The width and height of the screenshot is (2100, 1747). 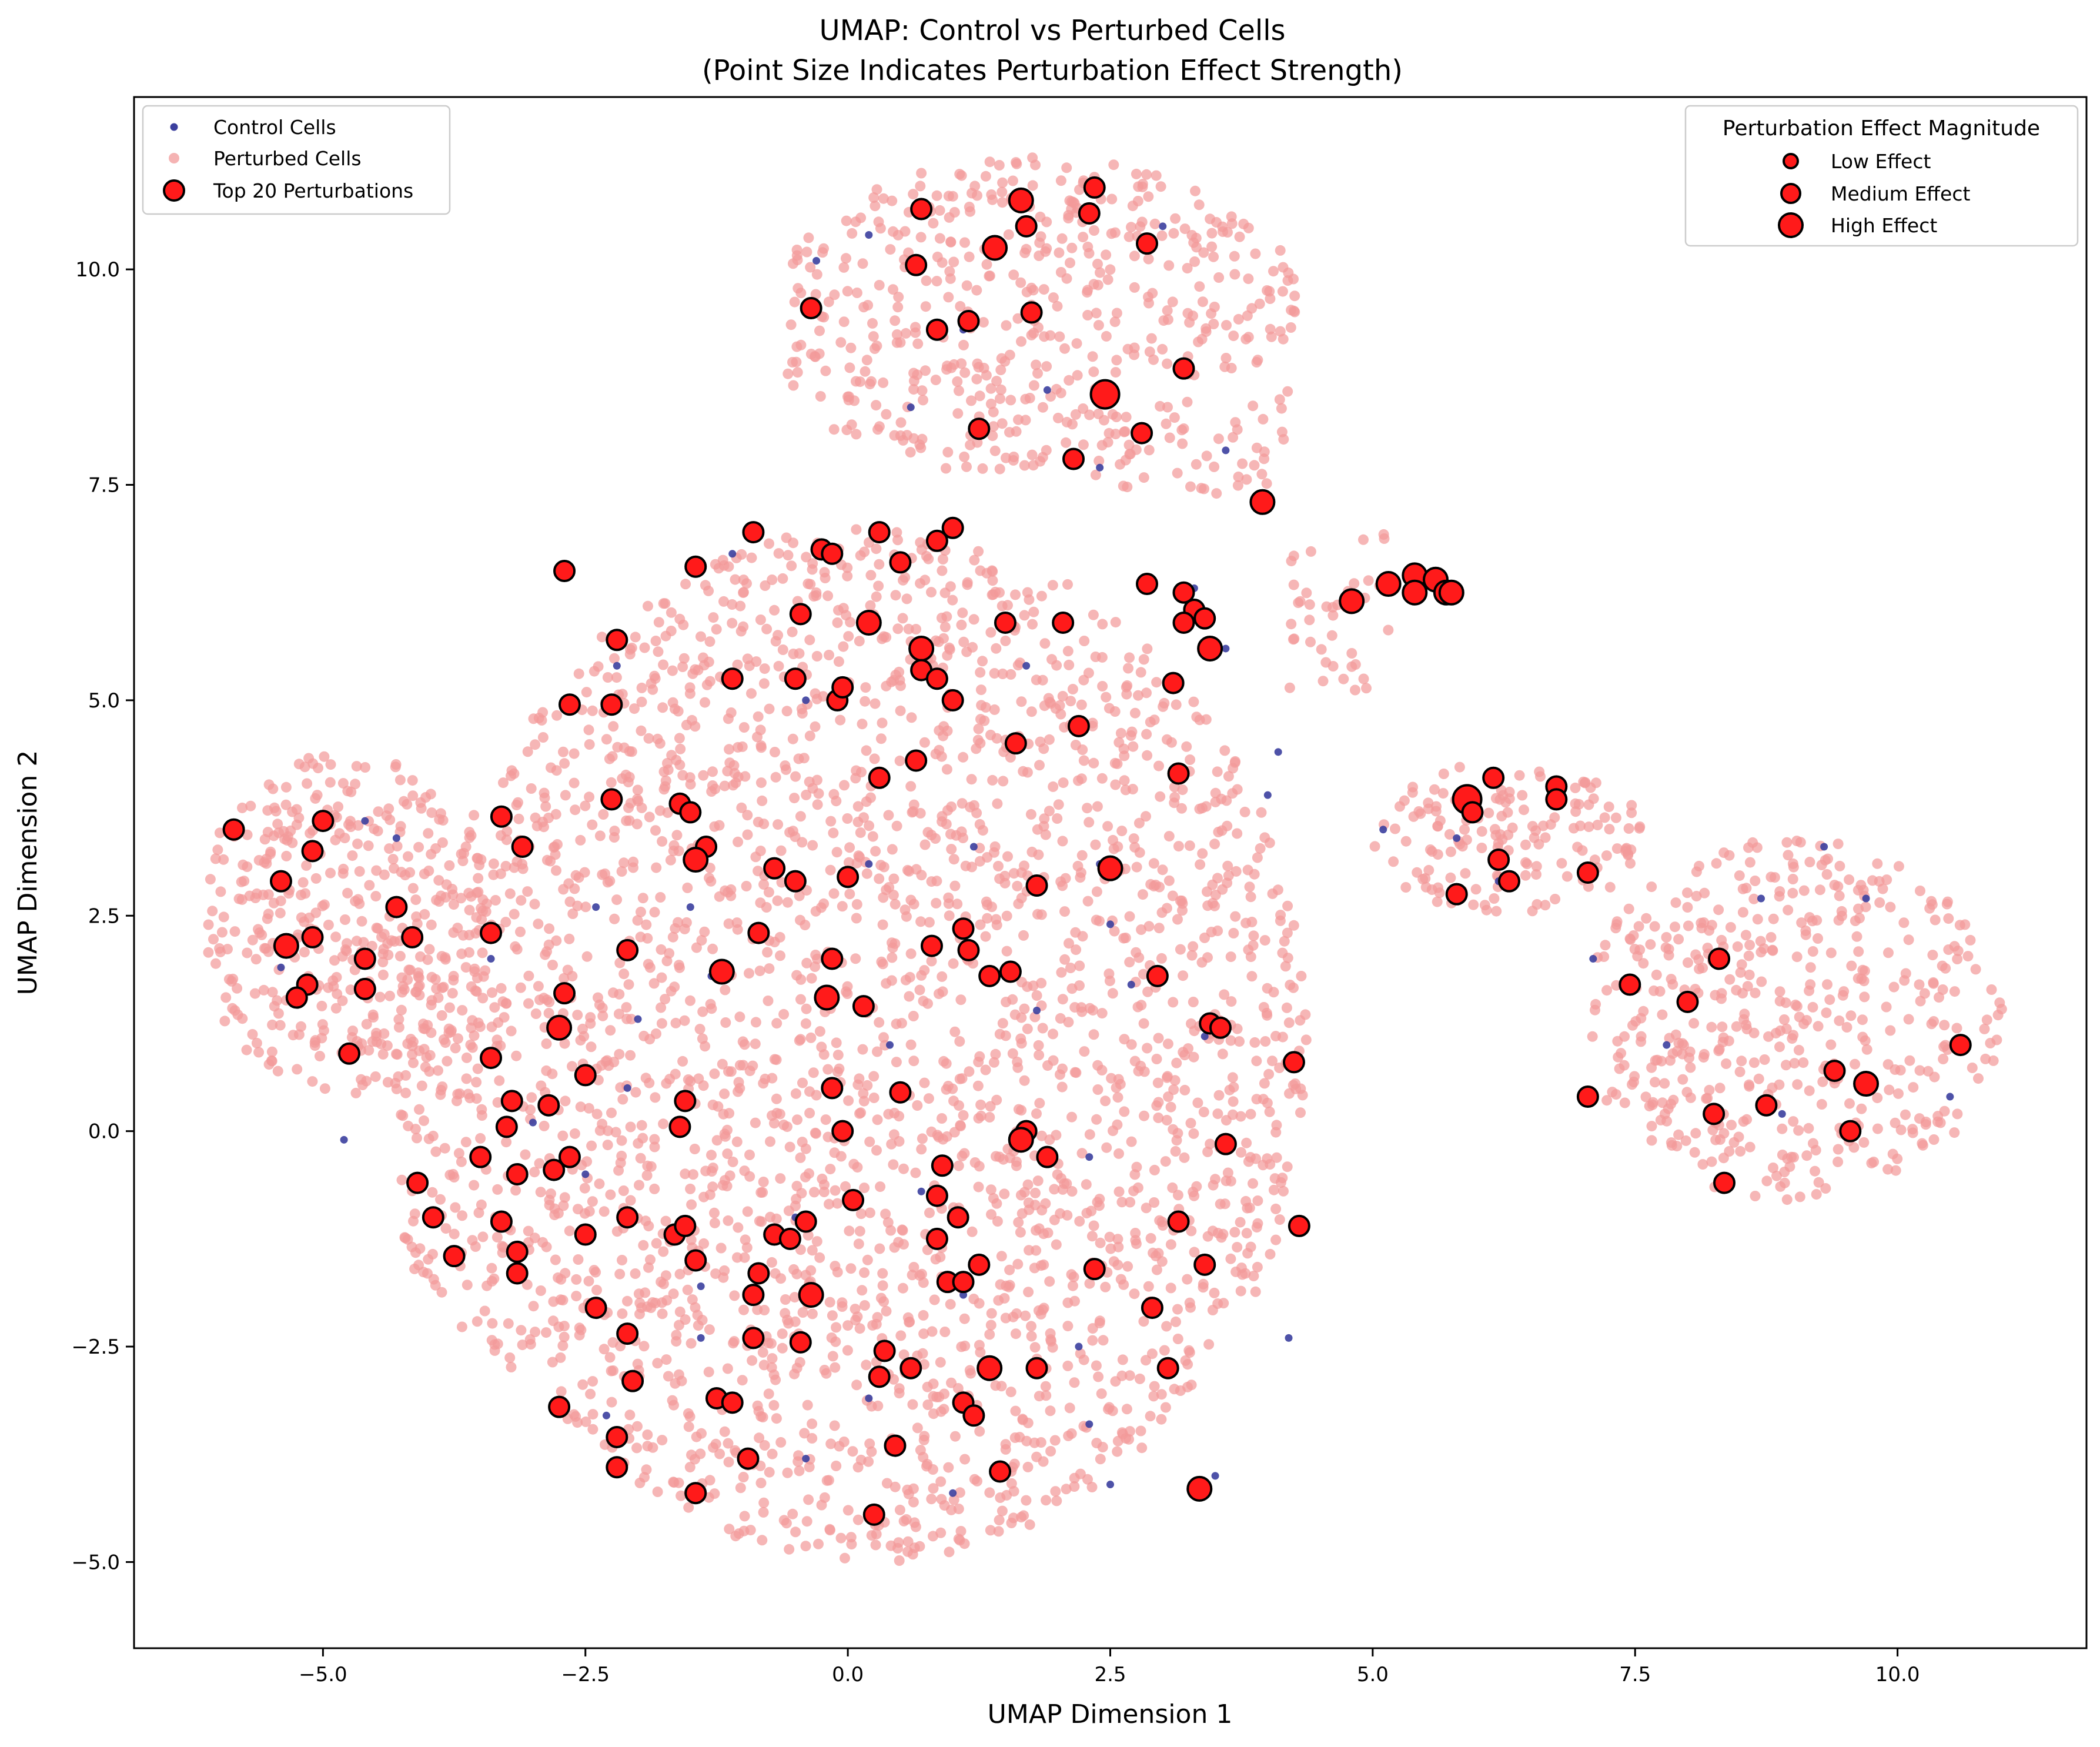 What do you see at coordinates (627, 1088) in the screenshot?
I see `control-cell-point` at bounding box center [627, 1088].